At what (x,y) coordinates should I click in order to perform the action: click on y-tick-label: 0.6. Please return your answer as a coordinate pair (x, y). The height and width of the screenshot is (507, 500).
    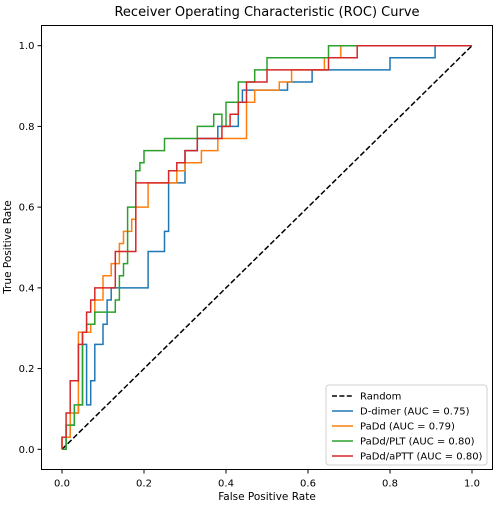
    Looking at the image, I should click on (27, 208).